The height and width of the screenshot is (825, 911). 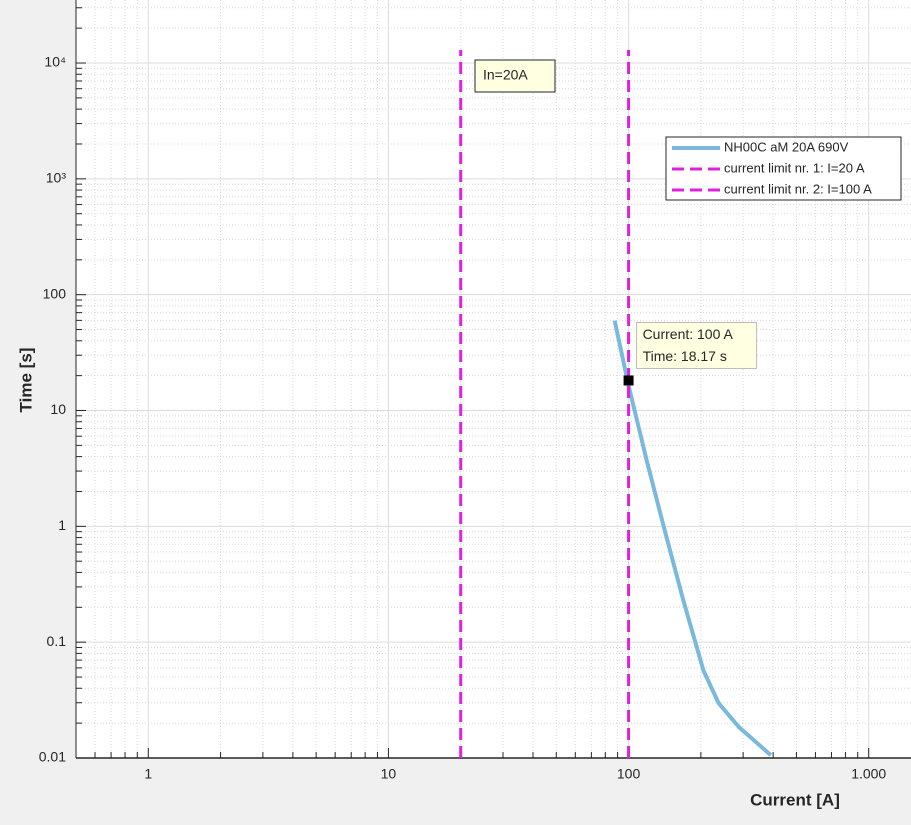 What do you see at coordinates (389, 774) in the screenshot?
I see `x-tick-label: 10` at bounding box center [389, 774].